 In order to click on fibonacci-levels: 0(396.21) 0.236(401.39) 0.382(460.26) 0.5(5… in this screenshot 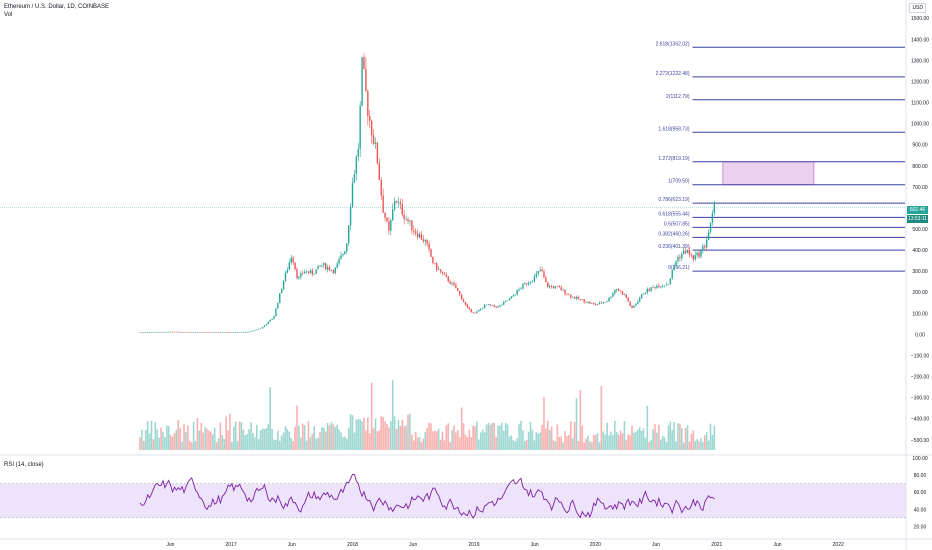, I will do `click(780, 156)`.